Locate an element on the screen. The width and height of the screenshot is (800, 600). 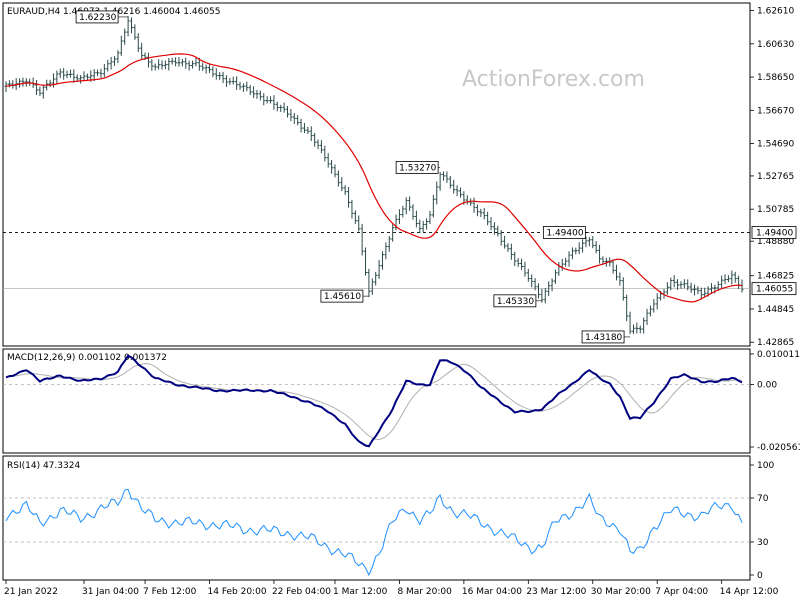
price-ytick-label-6: 1.50785 is located at coordinates (775, 210).